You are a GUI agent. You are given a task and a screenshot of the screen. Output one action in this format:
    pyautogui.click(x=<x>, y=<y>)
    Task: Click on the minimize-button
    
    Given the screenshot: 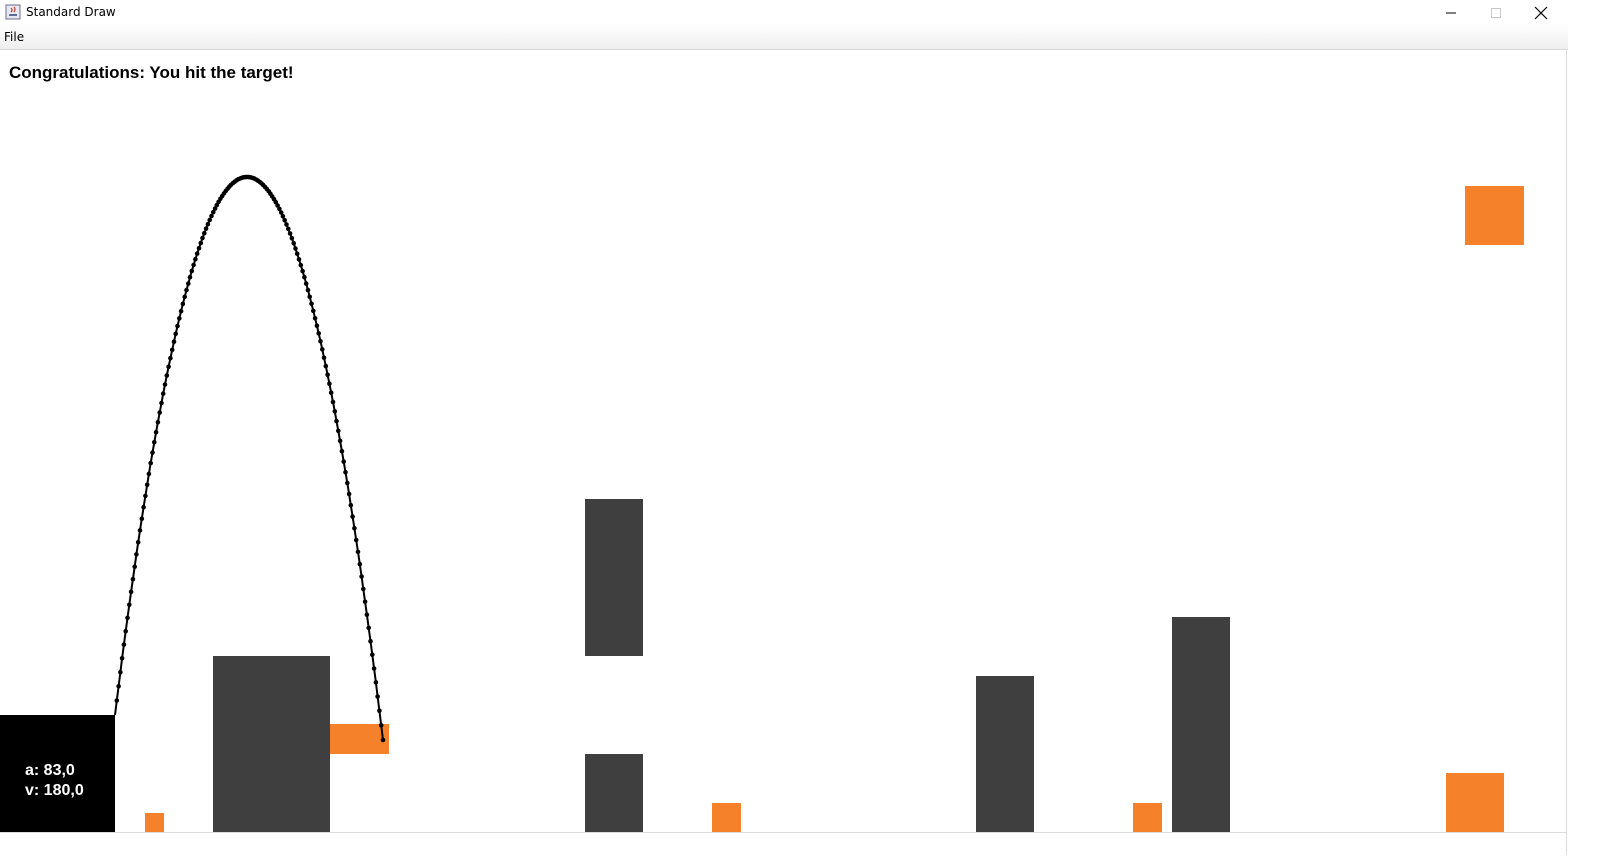 What is the action you would take?
    pyautogui.click(x=1451, y=12)
    